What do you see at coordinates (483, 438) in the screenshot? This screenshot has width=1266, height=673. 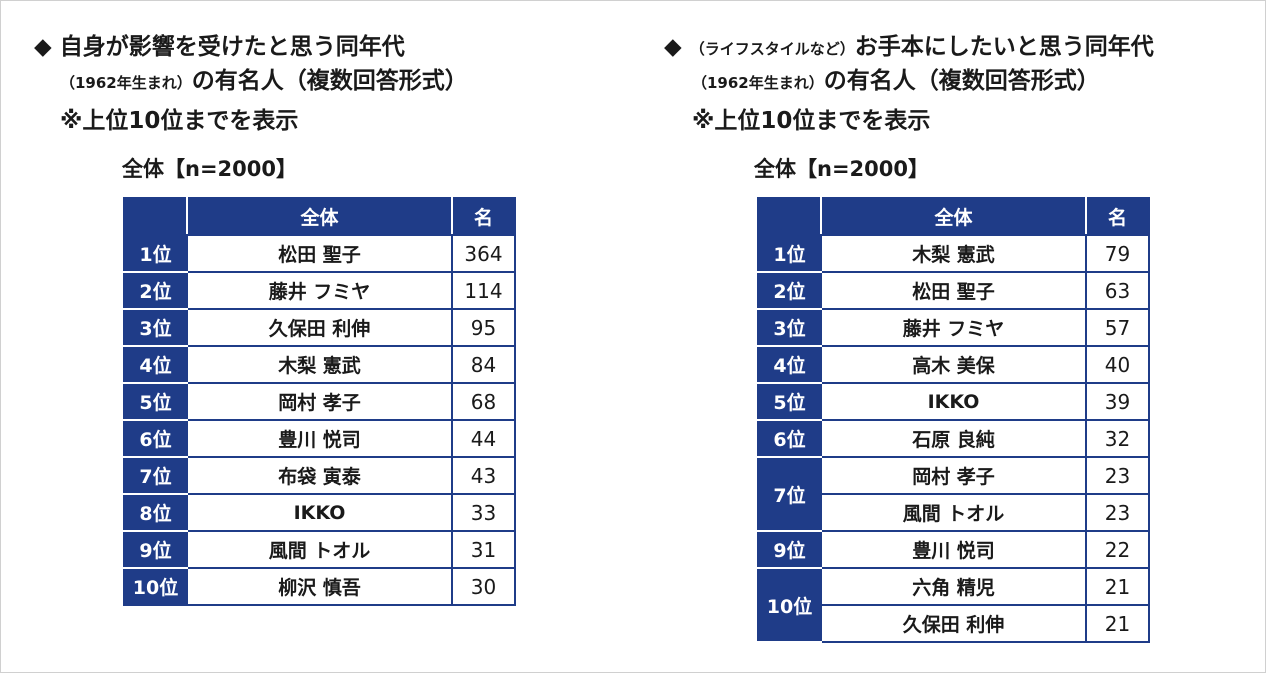 I see `count-cell: 44` at bounding box center [483, 438].